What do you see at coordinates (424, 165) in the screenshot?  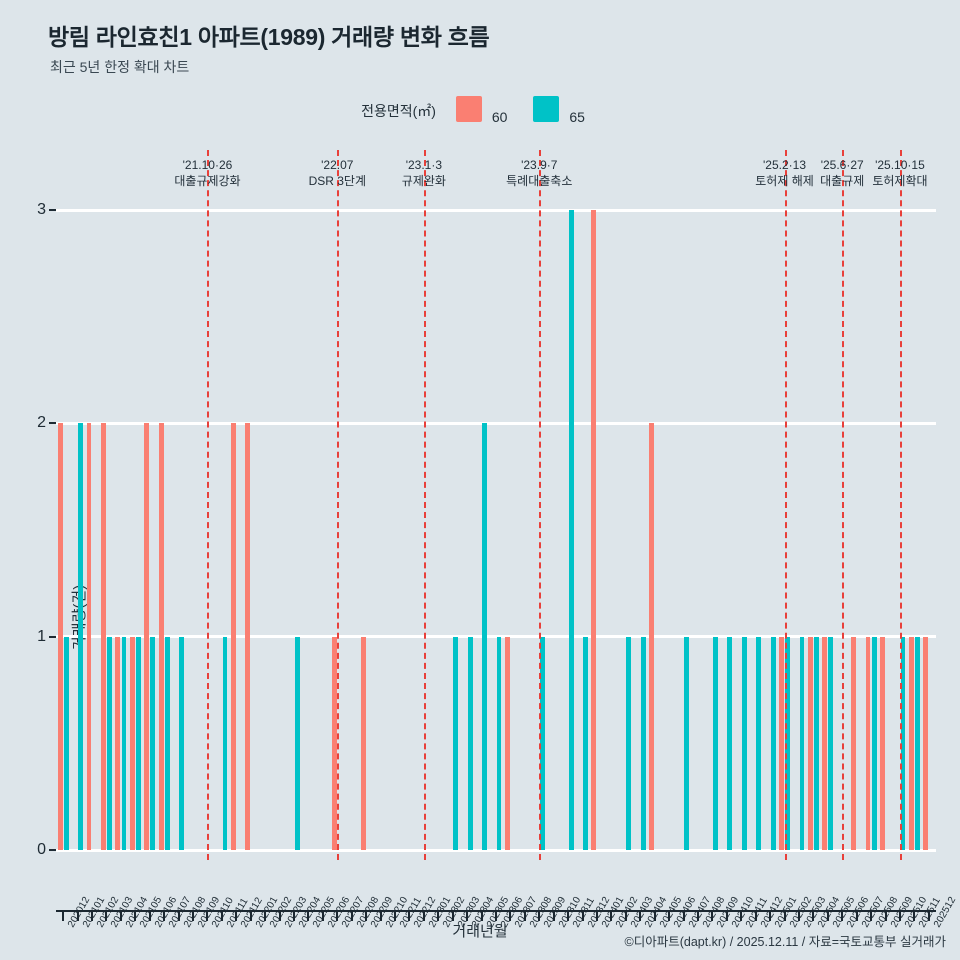 I see `event-date: '23.1·3` at bounding box center [424, 165].